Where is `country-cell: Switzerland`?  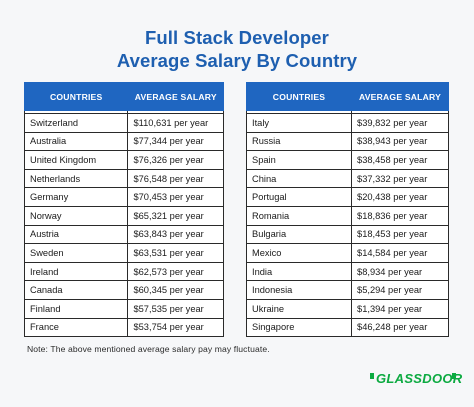 country-cell: Switzerland is located at coordinates (76, 123).